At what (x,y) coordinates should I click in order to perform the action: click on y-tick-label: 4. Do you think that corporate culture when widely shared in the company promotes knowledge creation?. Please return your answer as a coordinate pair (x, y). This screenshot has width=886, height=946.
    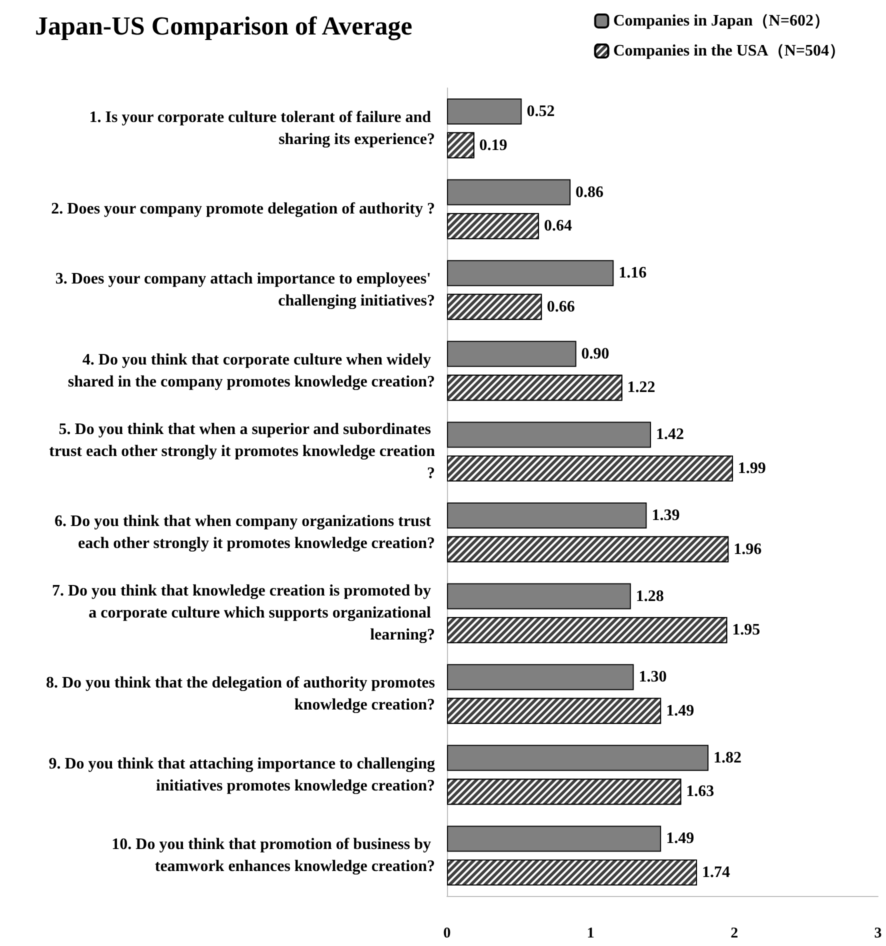
    Looking at the image, I should click on (251, 370).